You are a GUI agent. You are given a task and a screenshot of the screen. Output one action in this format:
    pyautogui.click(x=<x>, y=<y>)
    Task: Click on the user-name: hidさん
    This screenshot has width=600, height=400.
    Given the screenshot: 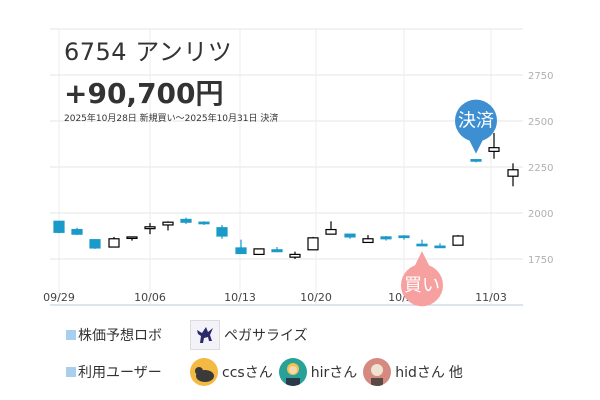 What is the action you would take?
    pyautogui.click(x=420, y=373)
    